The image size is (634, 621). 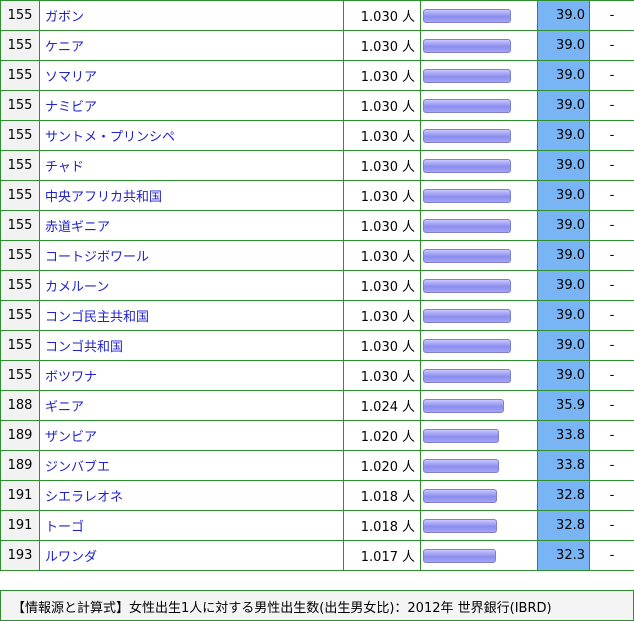 I want to click on ratio-cell: 1.017 人, so click(x=382, y=555).